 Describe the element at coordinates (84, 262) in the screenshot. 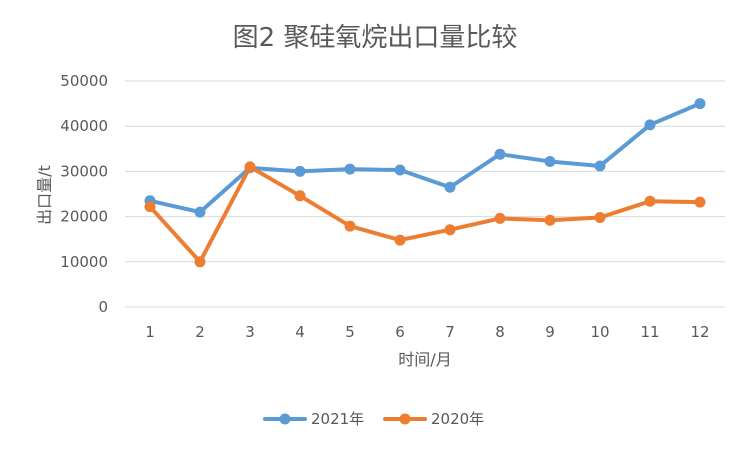

I see `y-tick-label: 10000` at that location.